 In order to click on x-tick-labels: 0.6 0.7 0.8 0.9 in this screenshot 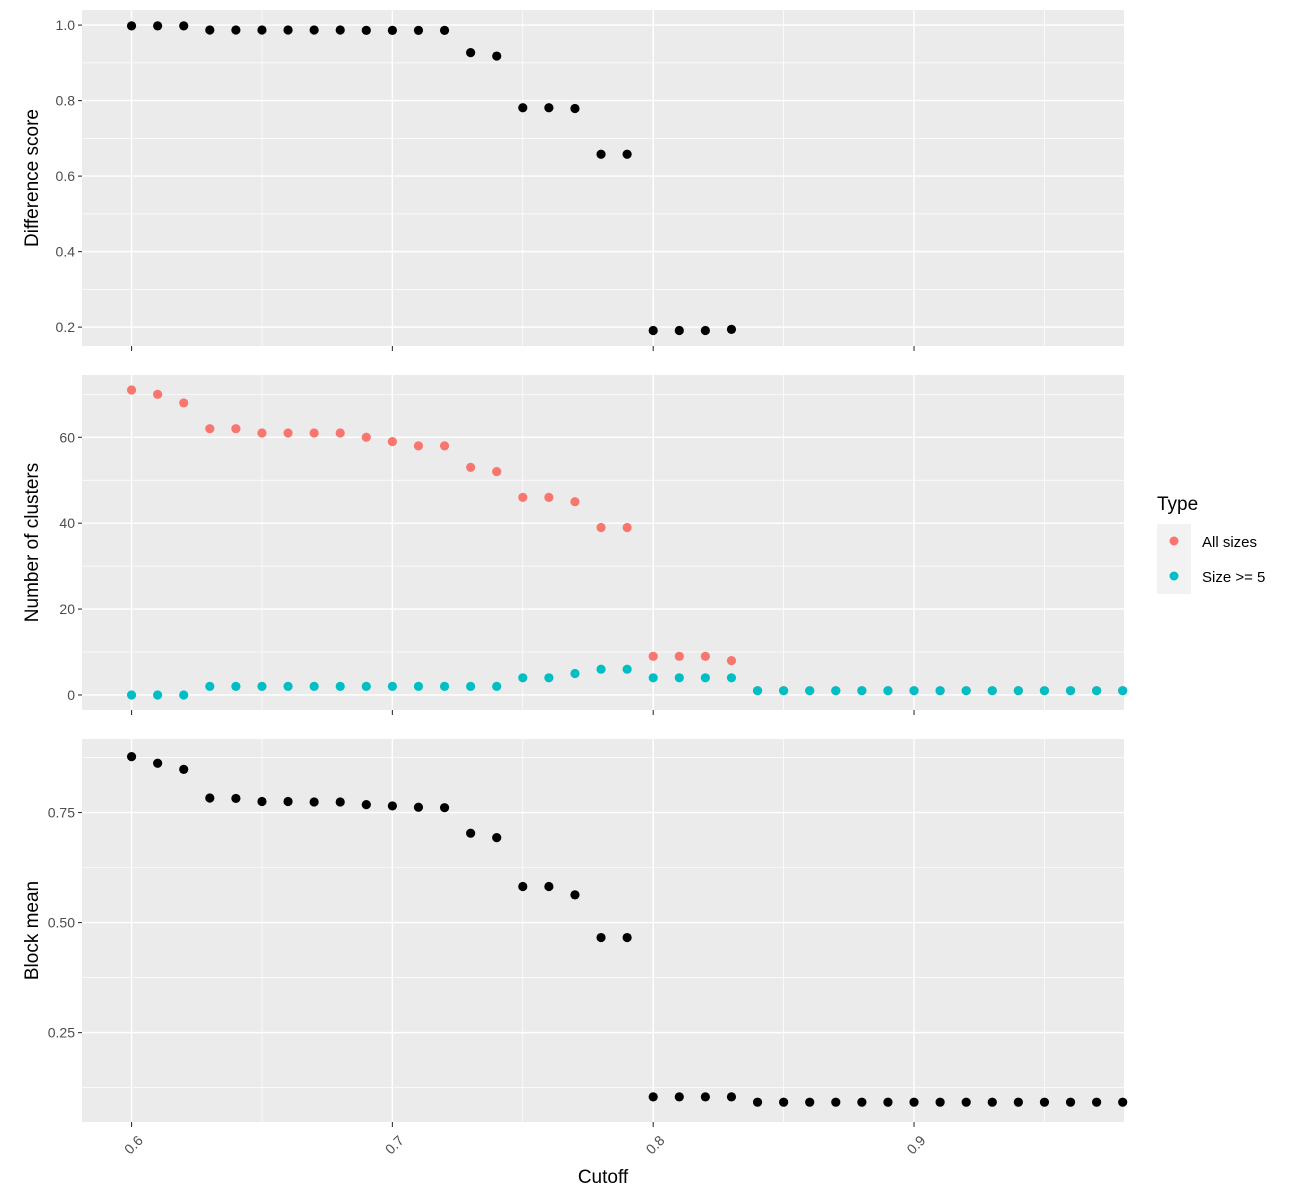, I will do `click(525, 1144)`.